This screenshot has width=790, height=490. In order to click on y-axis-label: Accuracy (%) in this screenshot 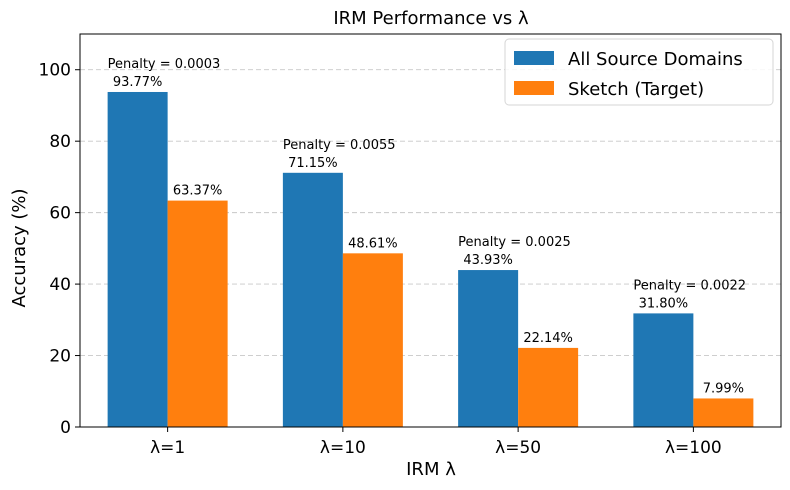, I will do `click(19, 247)`.